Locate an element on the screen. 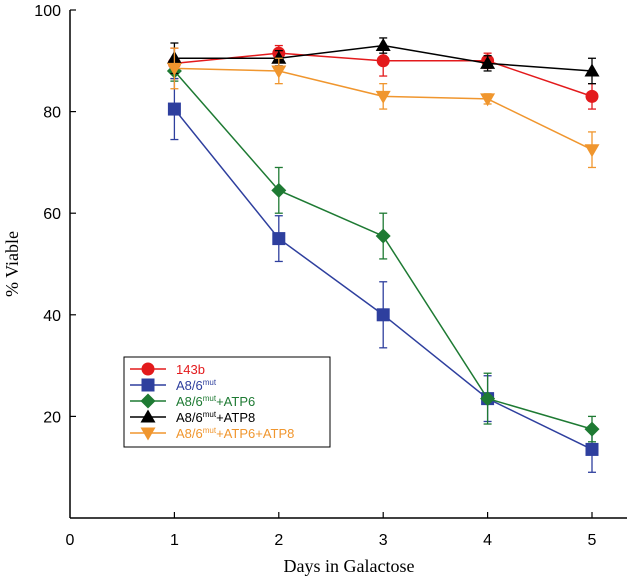 This screenshot has height=580, width=627. y-tick-label: 20 is located at coordinates (52, 417).